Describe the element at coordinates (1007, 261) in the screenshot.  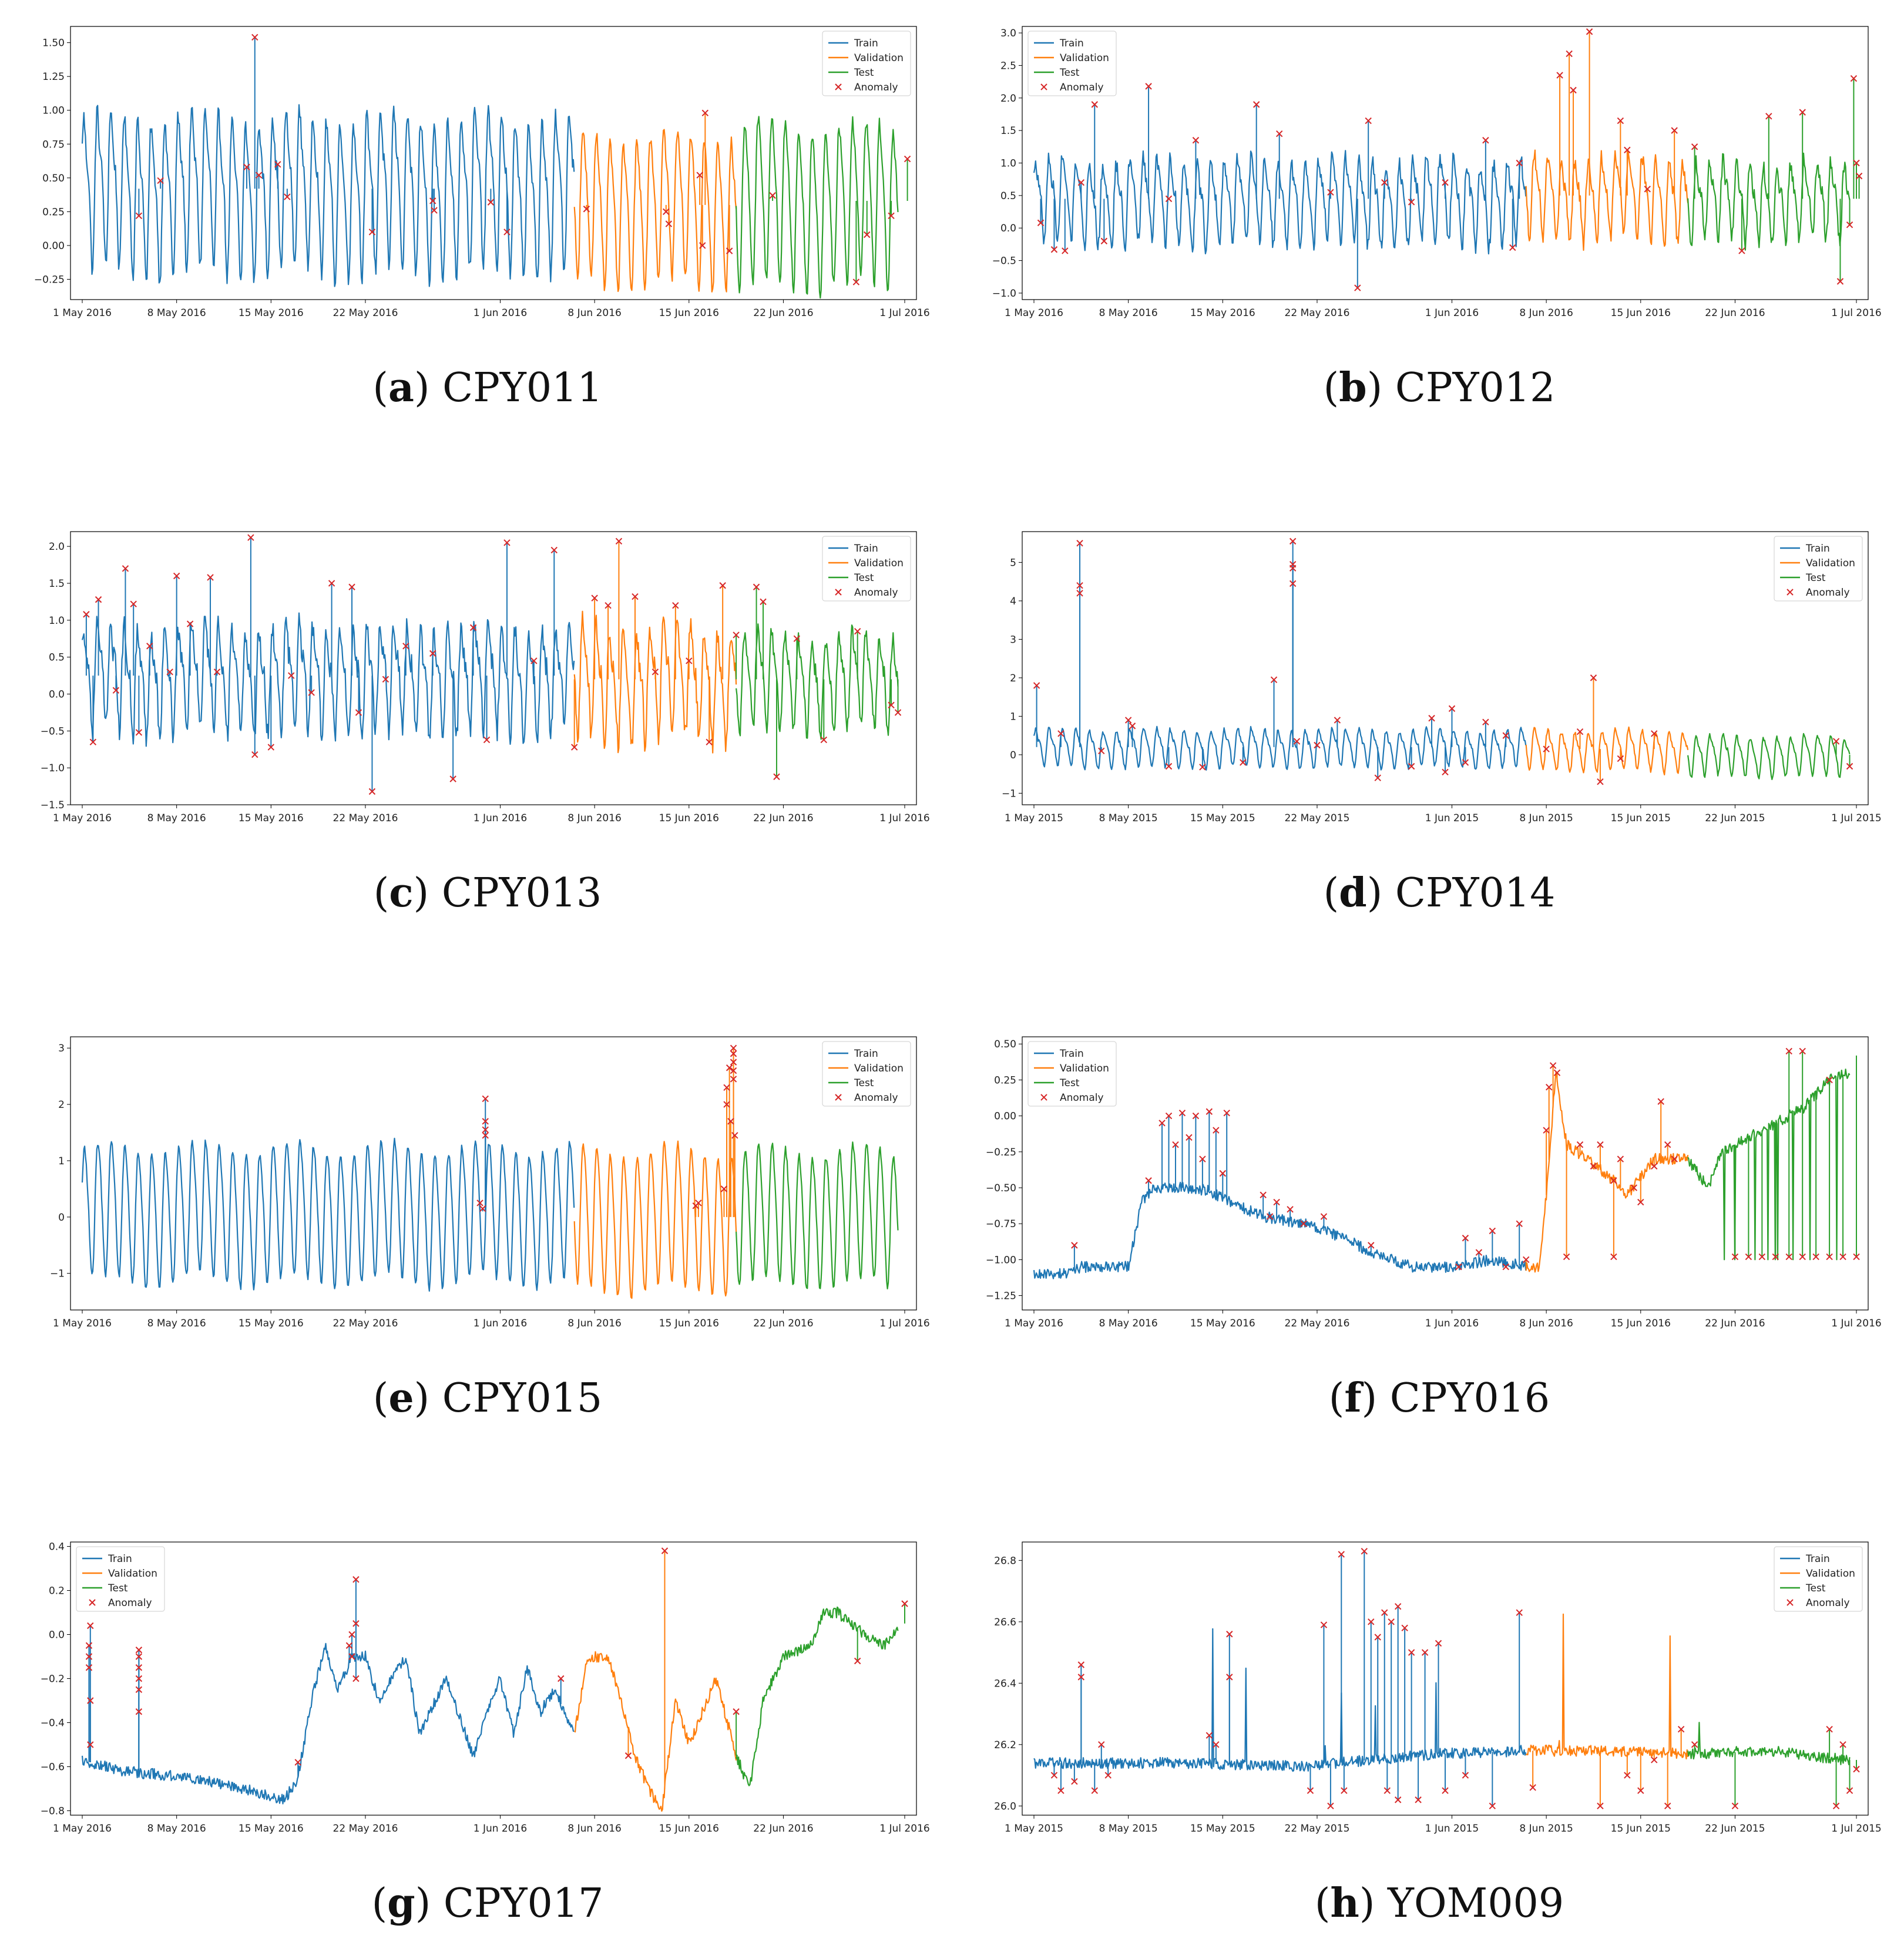
I see `y-tick: −0.5` at that location.